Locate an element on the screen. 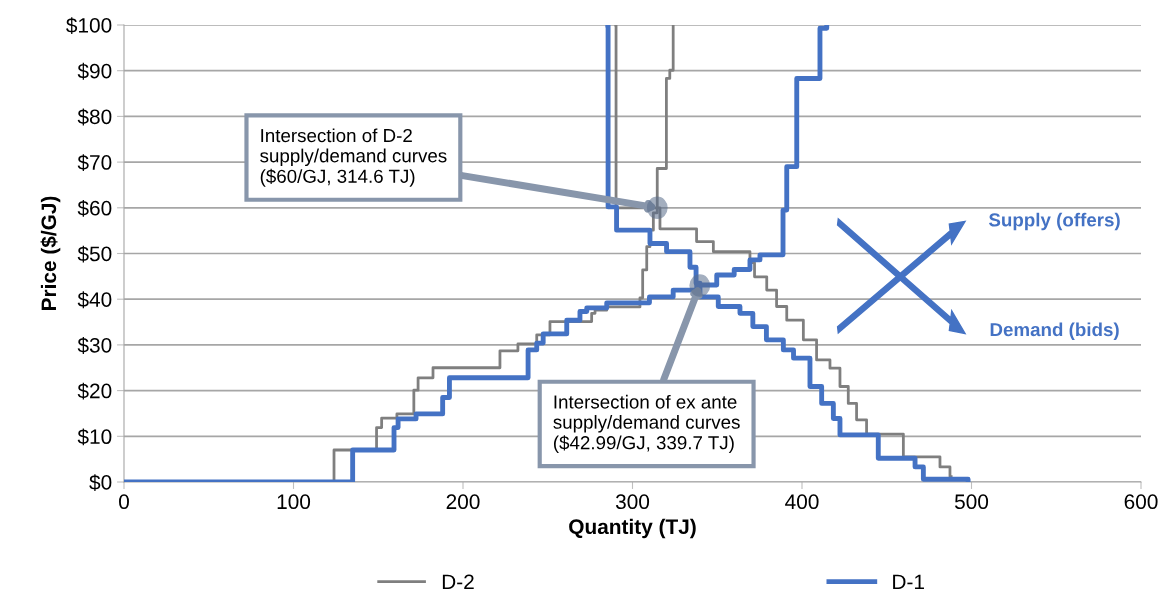 The image size is (1164, 603). x-tick-label: 400 is located at coordinates (802, 502).